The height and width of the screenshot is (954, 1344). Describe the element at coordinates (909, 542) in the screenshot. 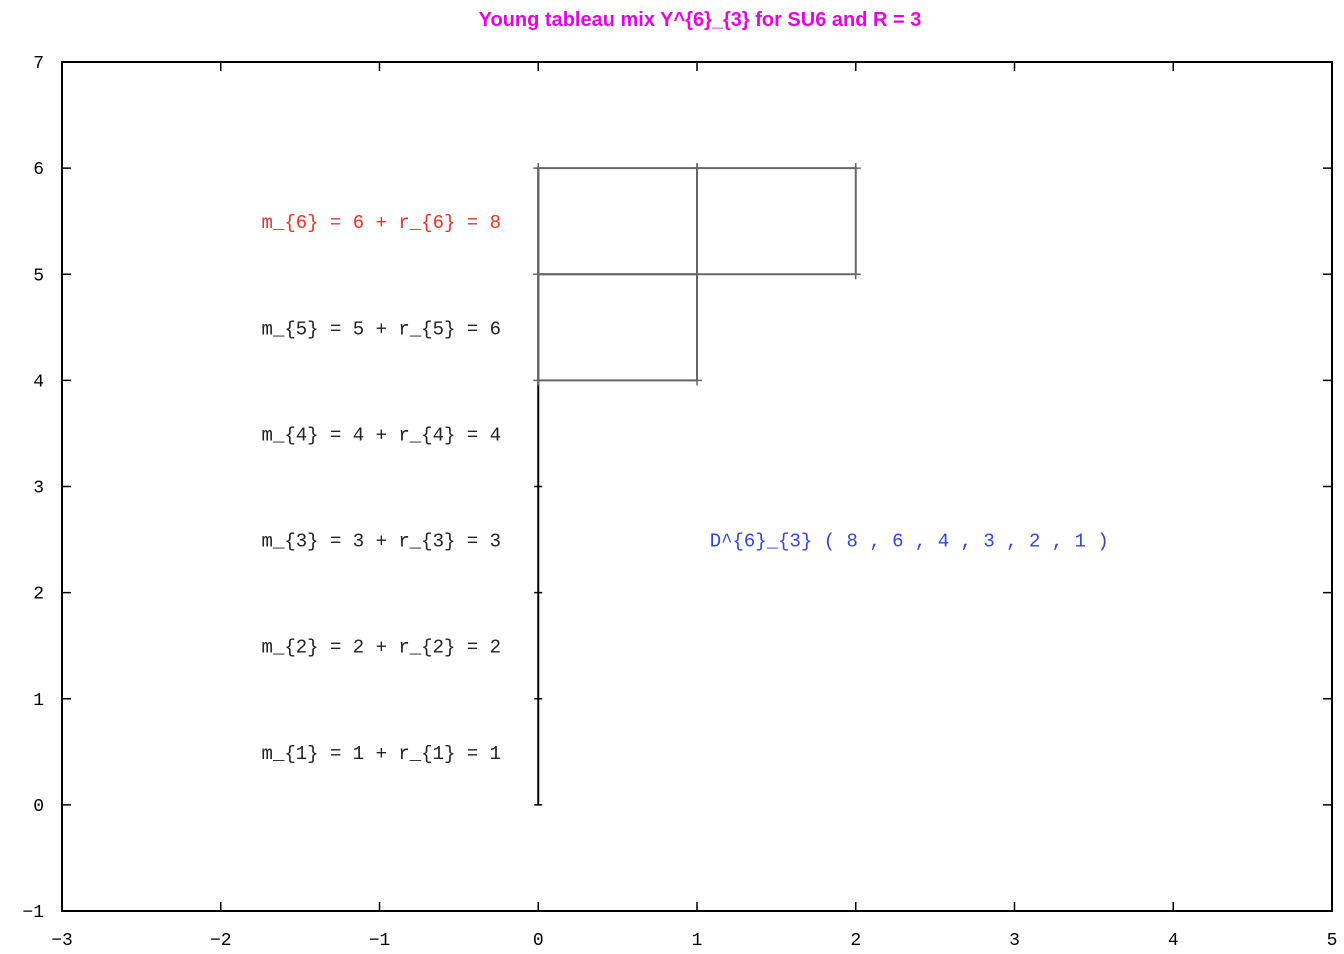

I see `dimension-label: D^{6}_{3} ( 8 , 6 , 4 , 3 , 2 , 1 )` at that location.